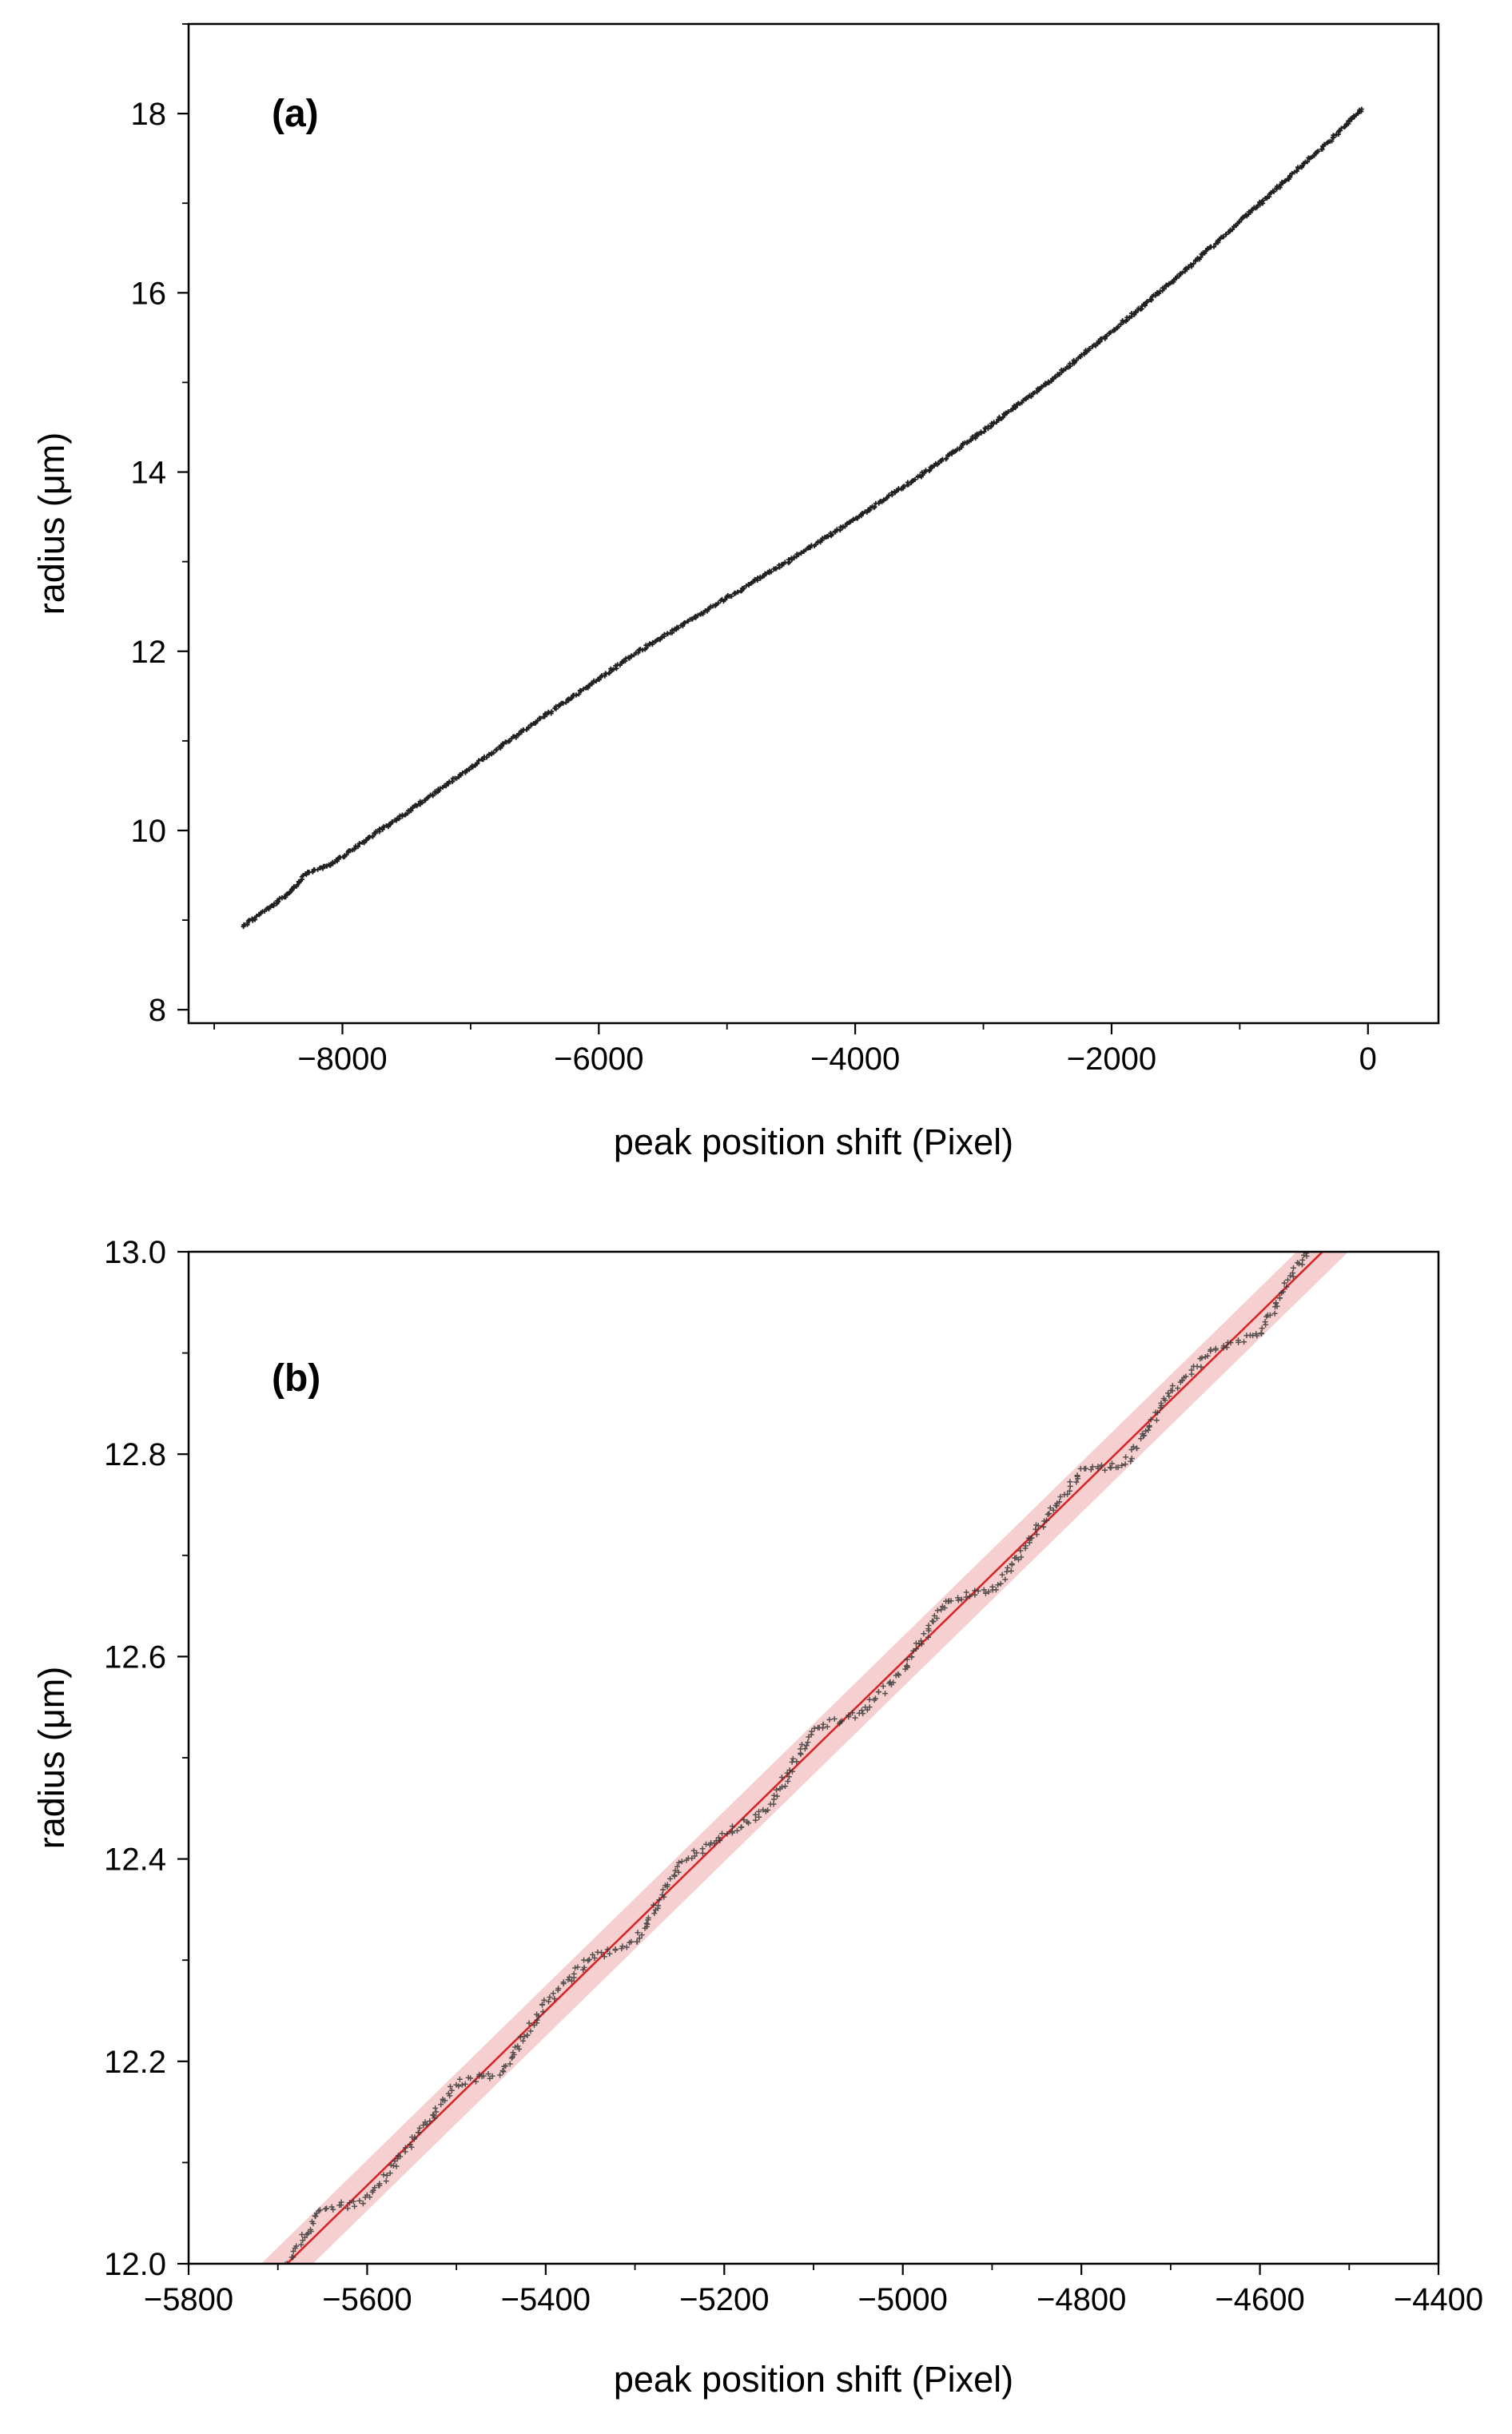 The width and height of the screenshot is (1512, 2434). What do you see at coordinates (149, 831) in the screenshot?
I see `y-tick-label: 10` at bounding box center [149, 831].